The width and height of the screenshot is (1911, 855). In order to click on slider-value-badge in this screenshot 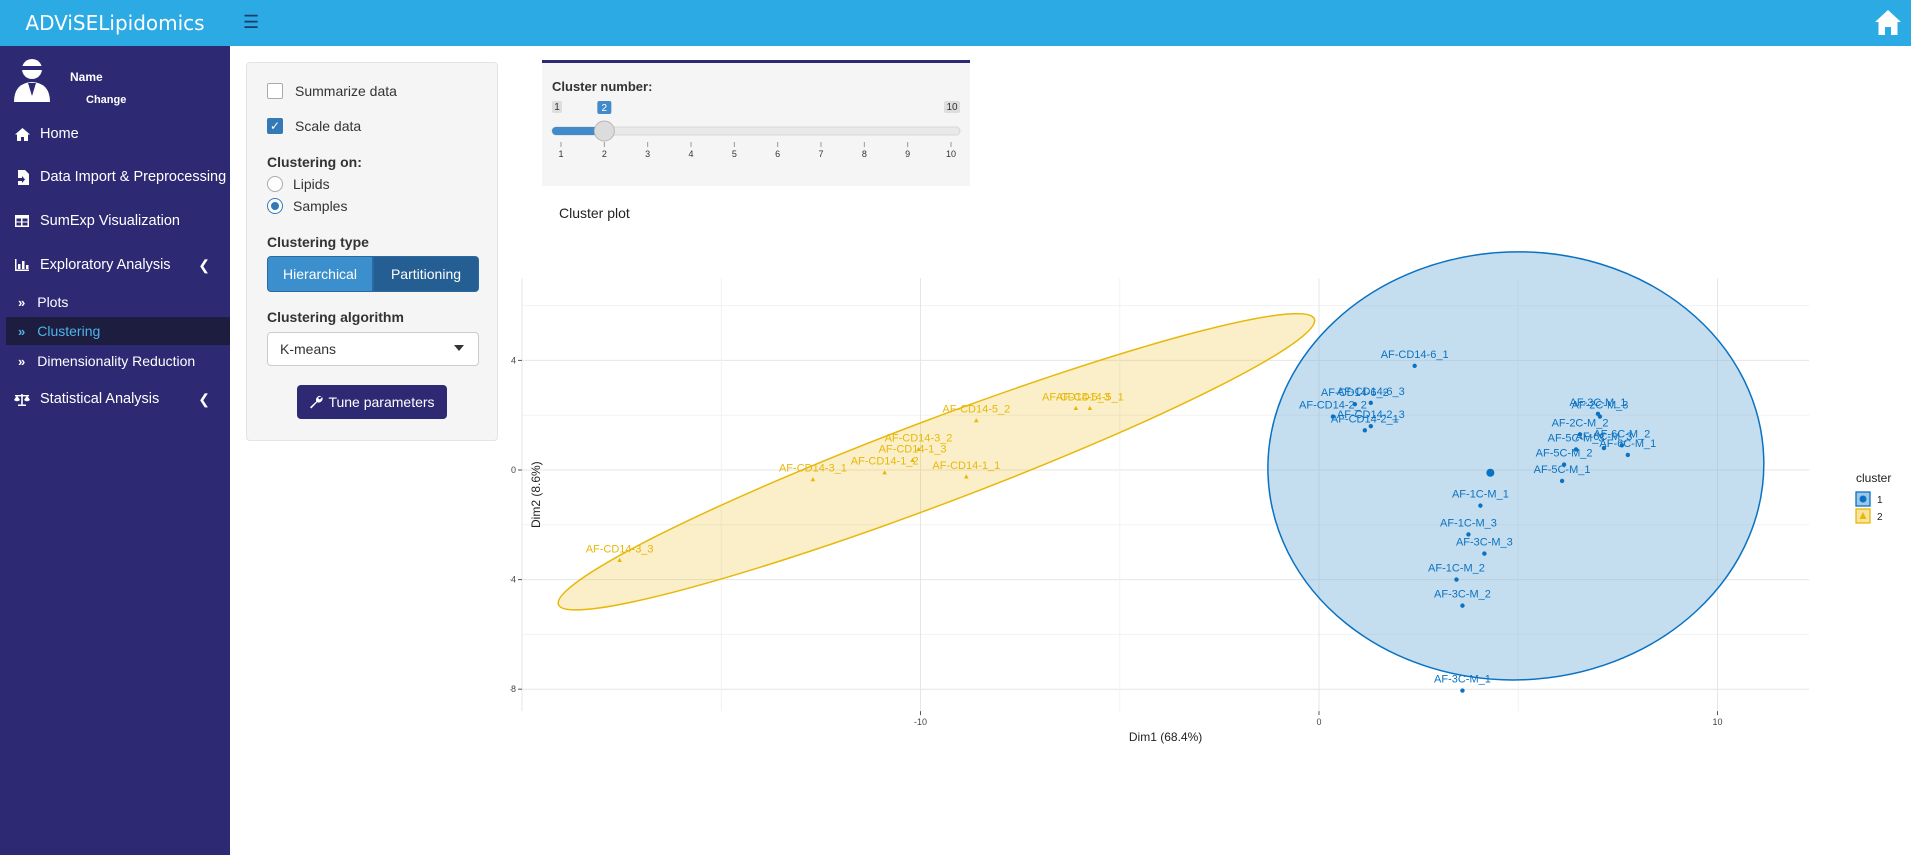, I will do `click(604, 107)`.